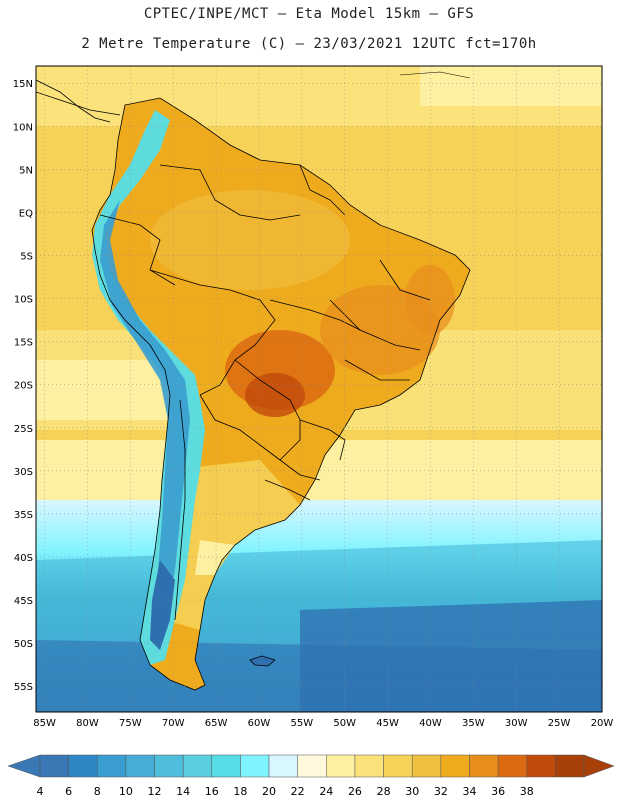 The height and width of the screenshot is (800, 618). What do you see at coordinates (24, 766) in the screenshot?
I see `colorbar-min-arrow` at bounding box center [24, 766].